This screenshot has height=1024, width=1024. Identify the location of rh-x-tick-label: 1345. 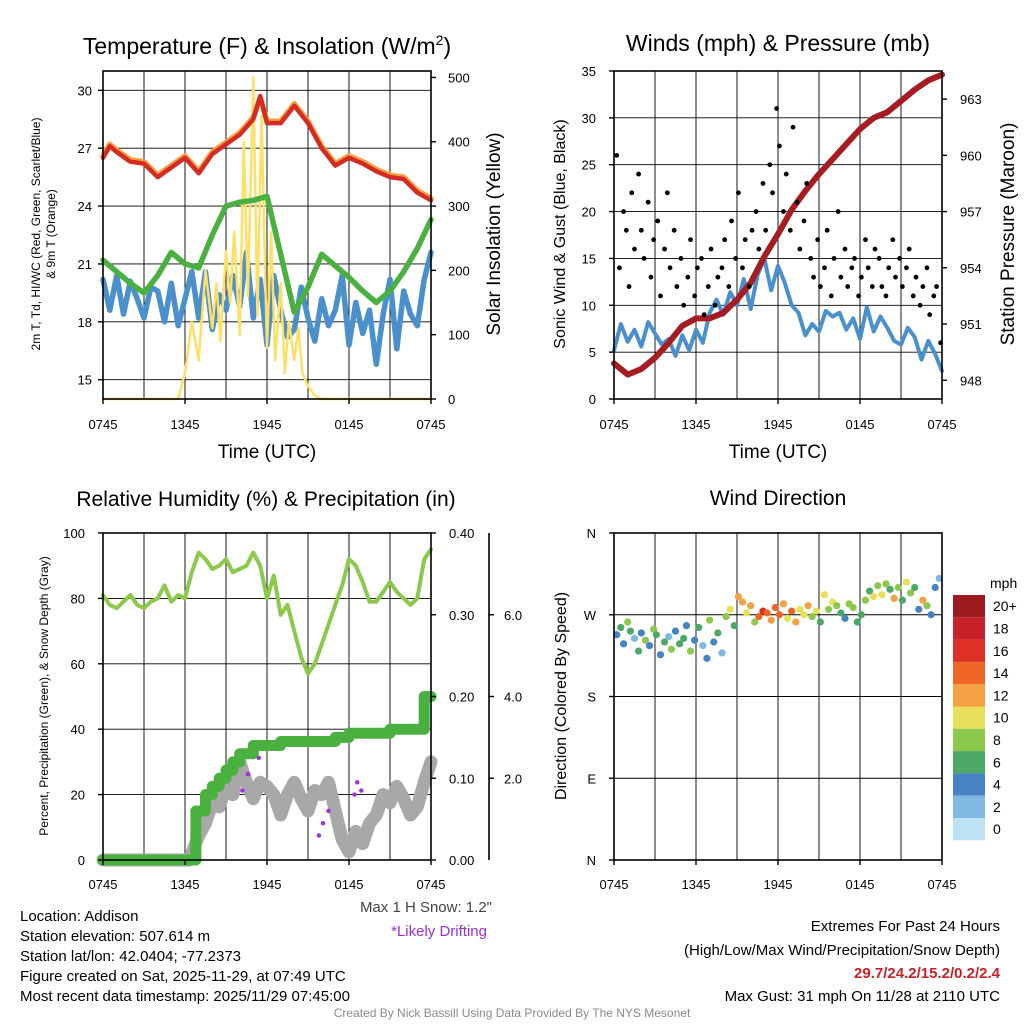
(185, 884).